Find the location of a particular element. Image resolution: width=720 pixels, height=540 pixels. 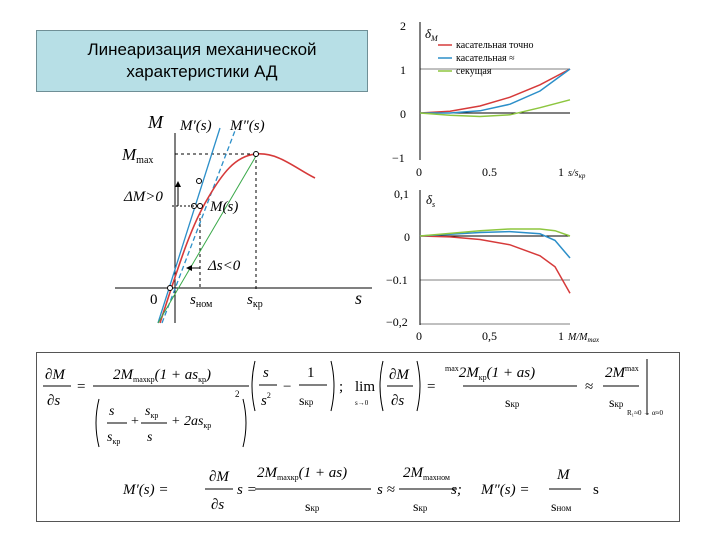

f1-lim-ds: ∂s is located at coordinates (397, 401).